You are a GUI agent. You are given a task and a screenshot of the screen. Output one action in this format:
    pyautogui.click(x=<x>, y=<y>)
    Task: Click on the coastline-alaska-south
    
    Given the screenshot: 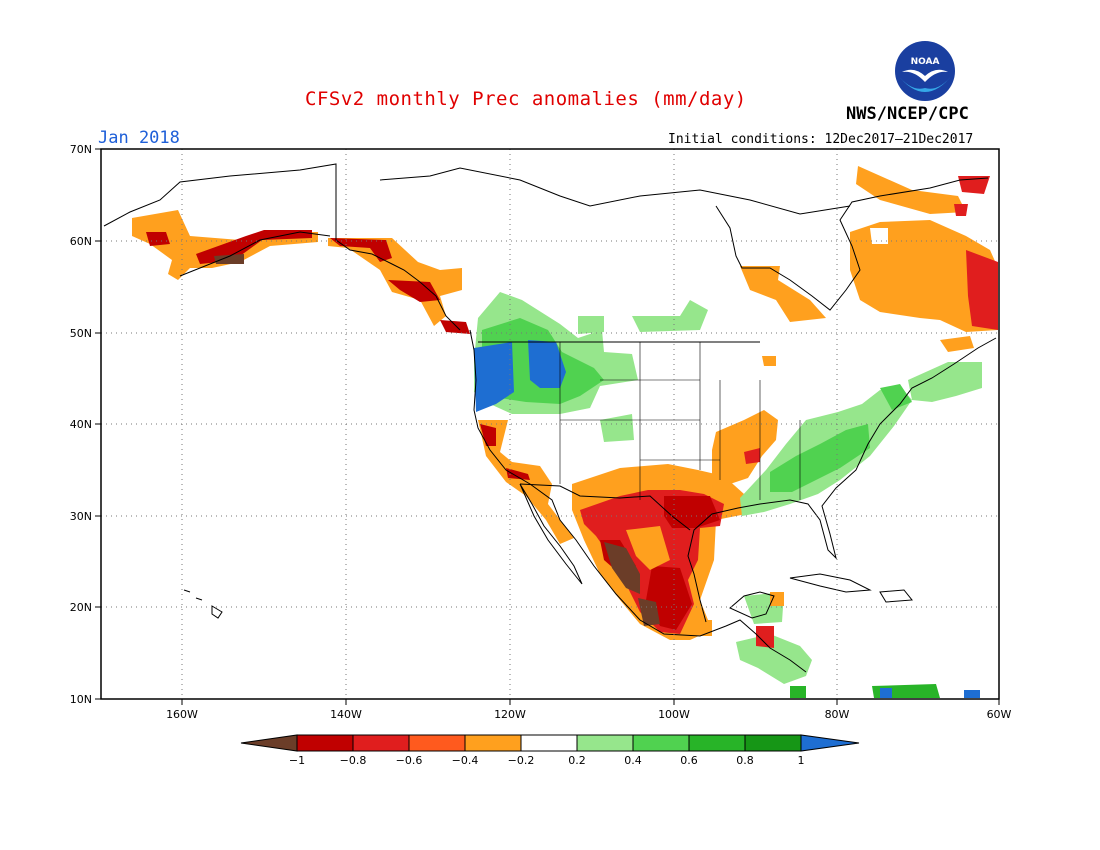 What is the action you would take?
    pyautogui.click(x=255, y=254)
    